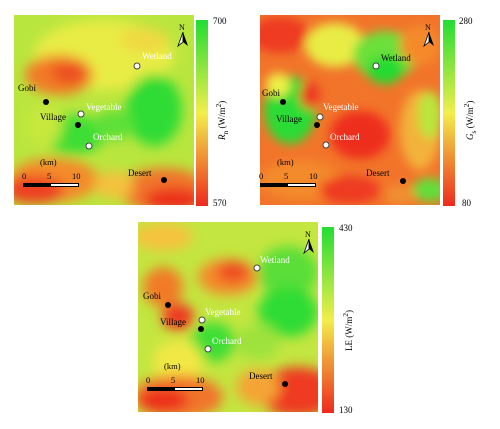 Image resolution: width=500 pixels, height=429 pixels. What do you see at coordinates (470, 120) in the screenshot?
I see `gs-colorbar-title: Gs (W/m2)` at bounding box center [470, 120].